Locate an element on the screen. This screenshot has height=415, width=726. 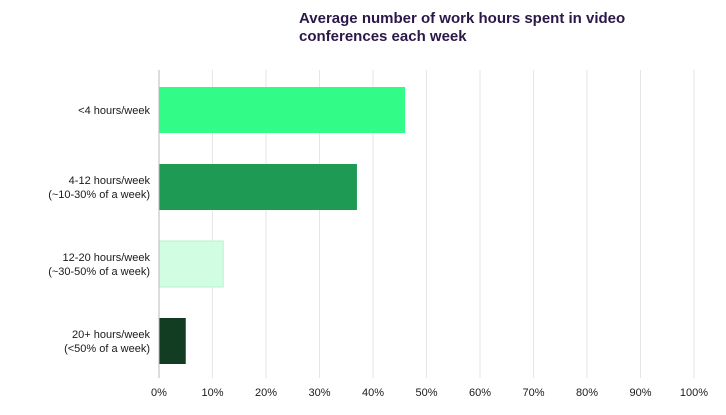
category-label-line: <4 hours/week is located at coordinates (114, 111).